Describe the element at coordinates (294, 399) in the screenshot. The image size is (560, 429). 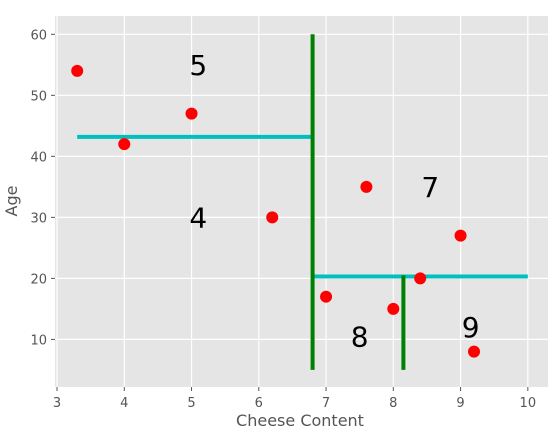
I see `x-tick-labels: 3 4 5 6 7 8 9 10` at that location.